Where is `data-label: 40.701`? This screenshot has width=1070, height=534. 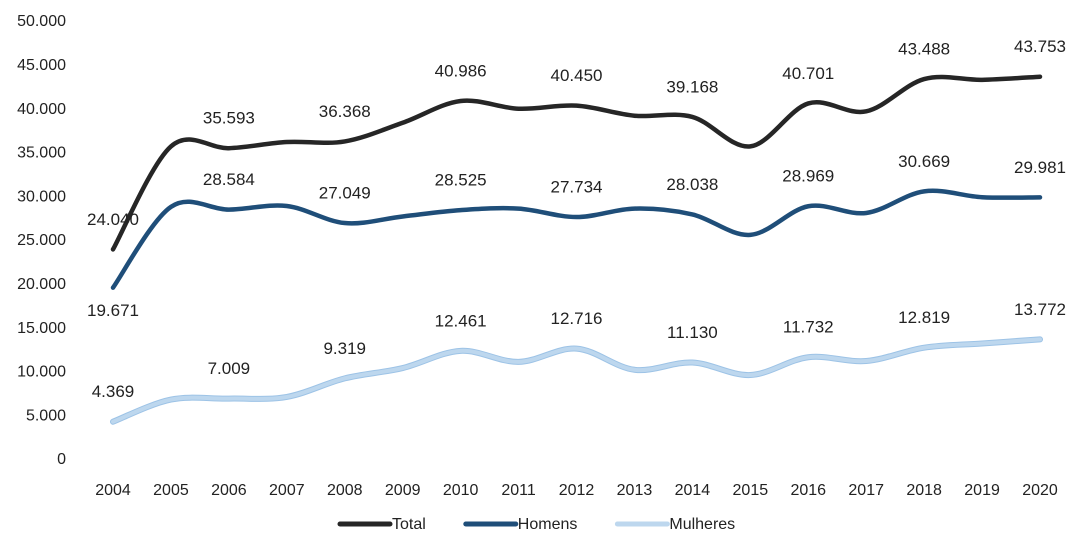 data-label: 40.701 is located at coordinates (808, 73).